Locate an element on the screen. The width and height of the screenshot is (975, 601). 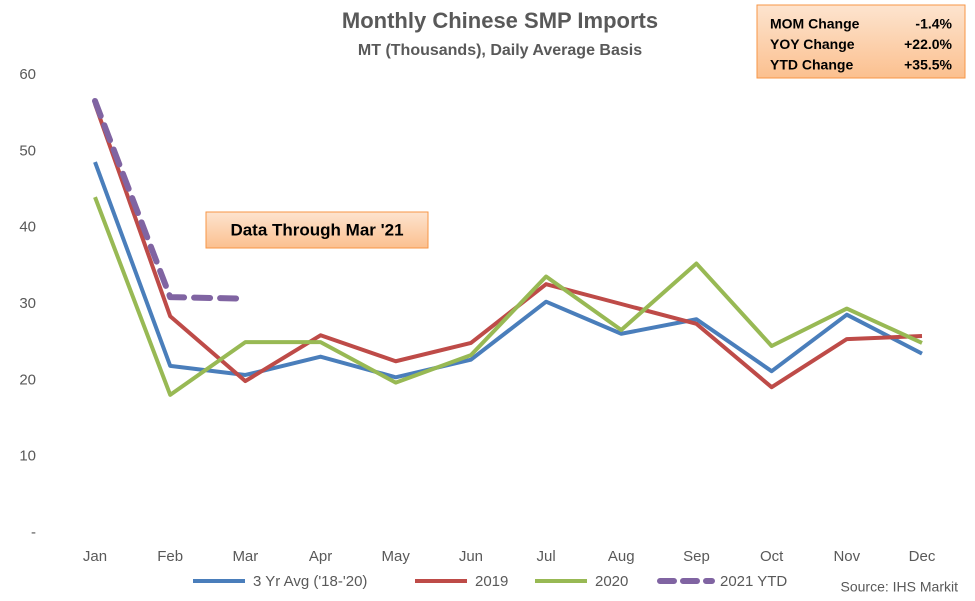
x-tick-label: Mar is located at coordinates (245, 556).